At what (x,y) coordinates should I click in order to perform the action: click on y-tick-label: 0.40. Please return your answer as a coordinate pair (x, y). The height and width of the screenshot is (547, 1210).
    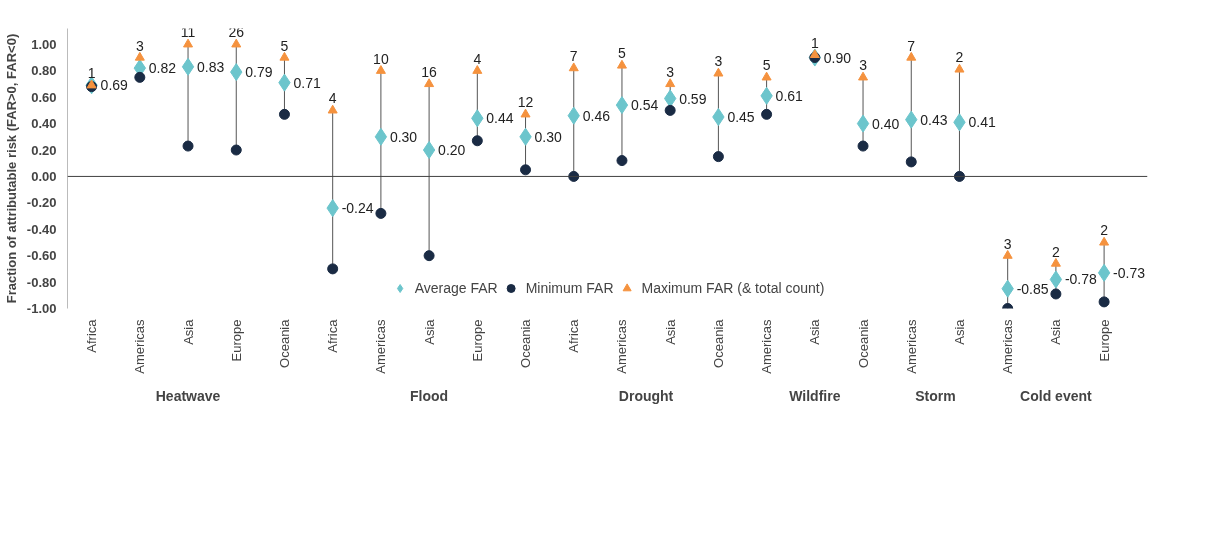
    Looking at the image, I should click on (44, 124).